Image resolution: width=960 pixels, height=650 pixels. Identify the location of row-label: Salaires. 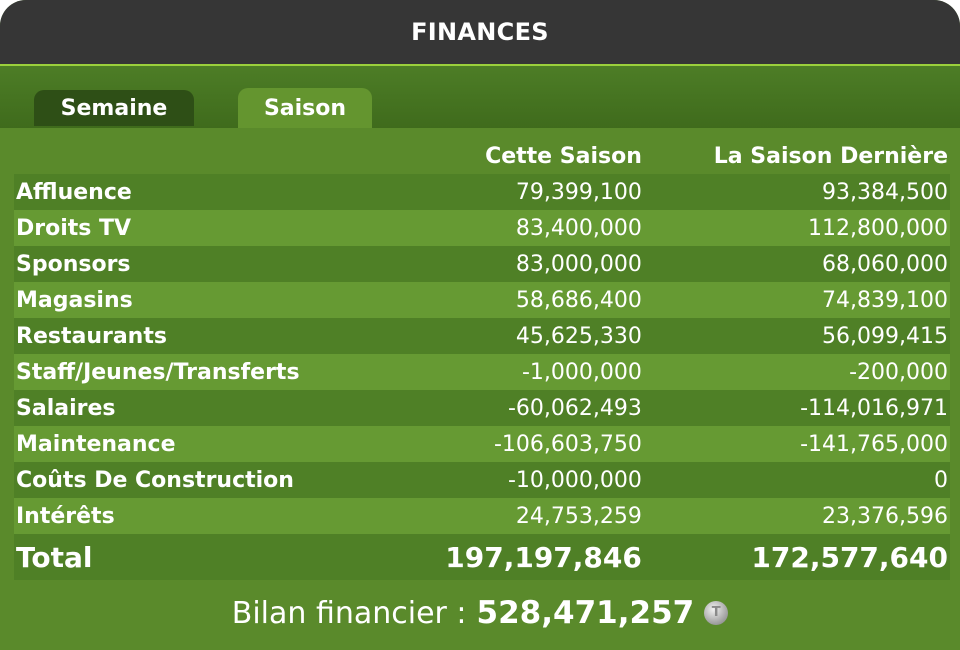
(66, 408).